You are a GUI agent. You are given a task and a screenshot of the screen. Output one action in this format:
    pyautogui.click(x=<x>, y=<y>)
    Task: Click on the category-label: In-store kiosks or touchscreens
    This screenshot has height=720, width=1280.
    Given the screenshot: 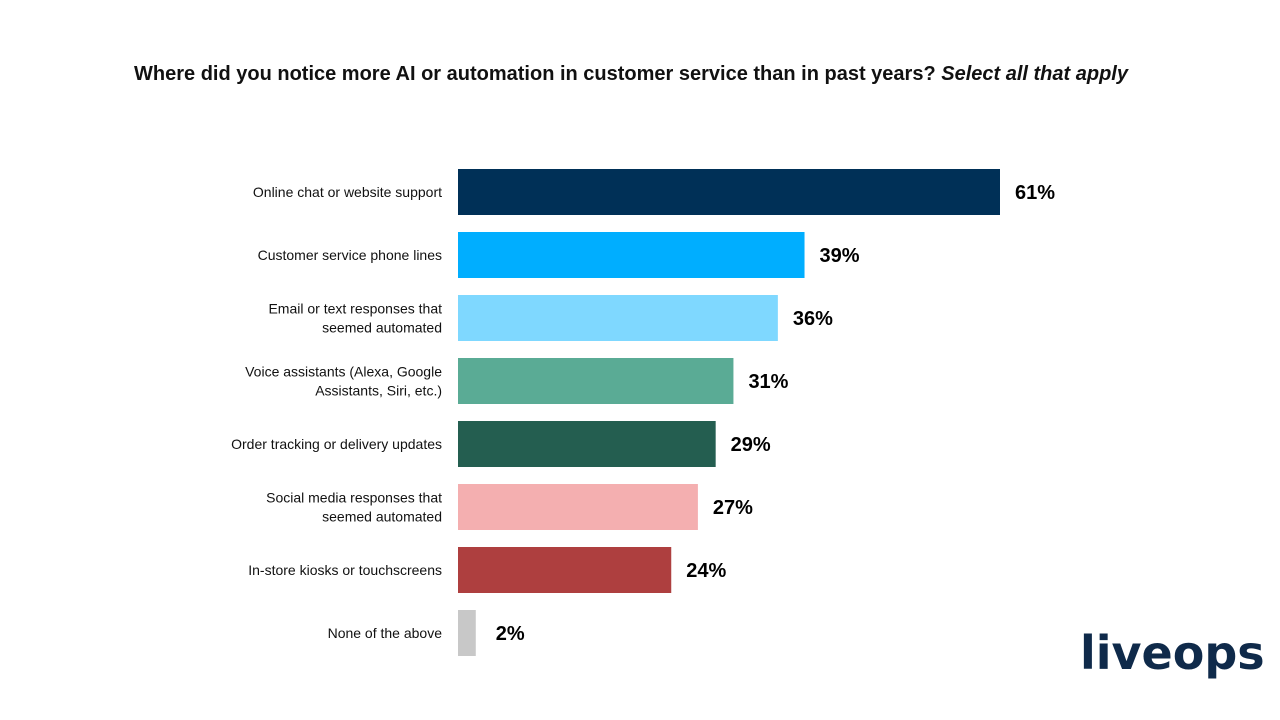 What is the action you would take?
    pyautogui.click(x=345, y=570)
    